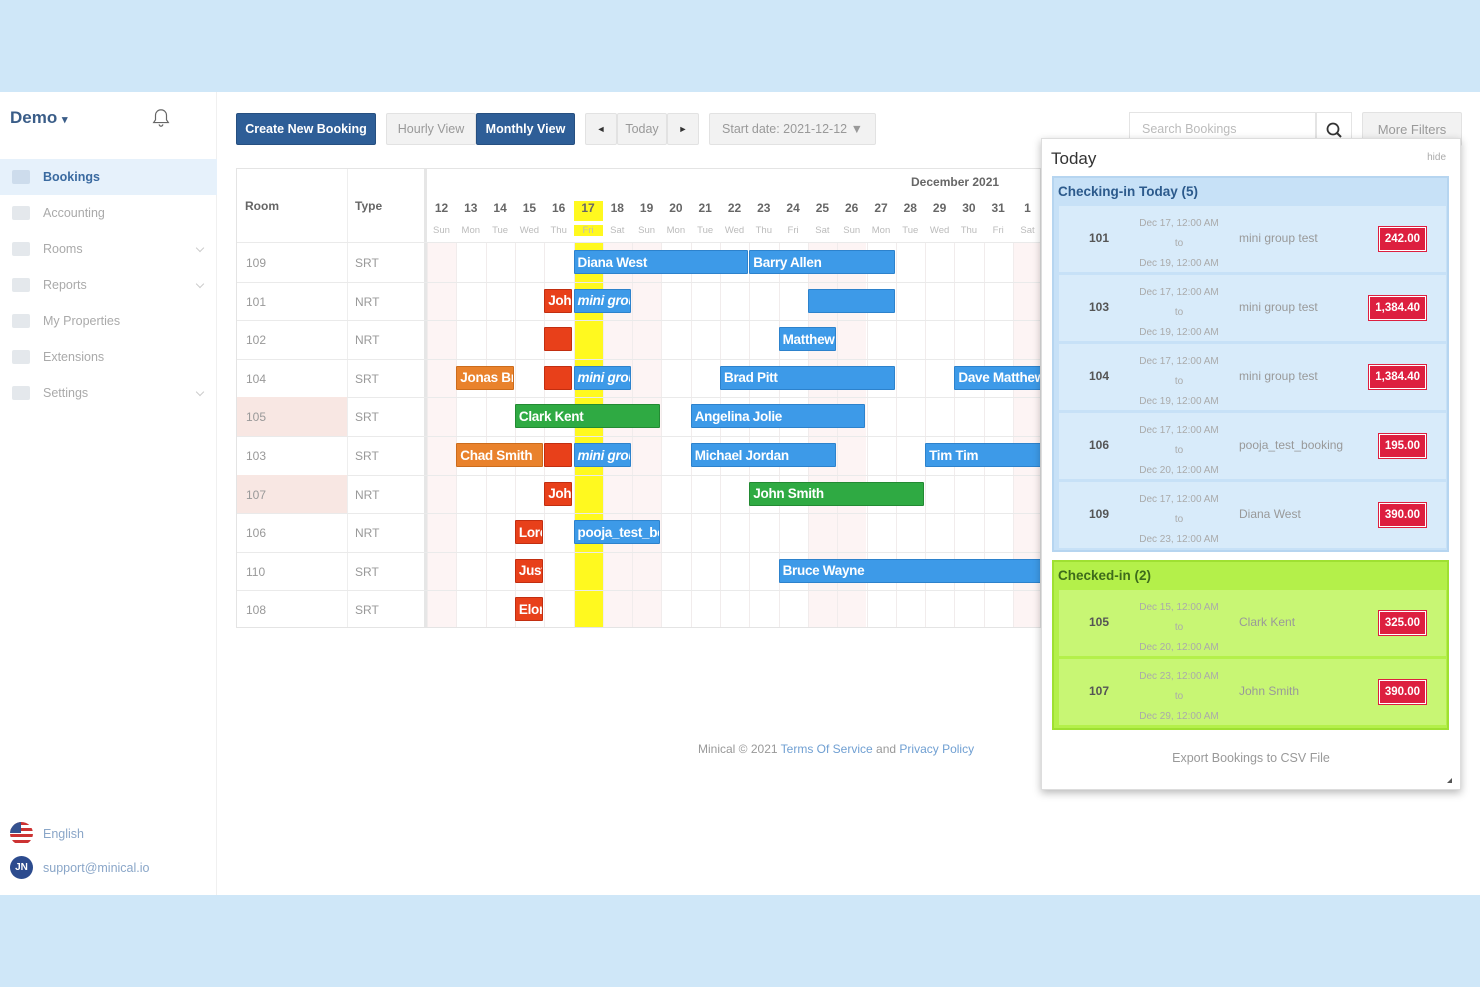 The image size is (1480, 987). What do you see at coordinates (1251, 758) in the screenshot?
I see `export-csv-link: Export Bookings to CSV File` at bounding box center [1251, 758].